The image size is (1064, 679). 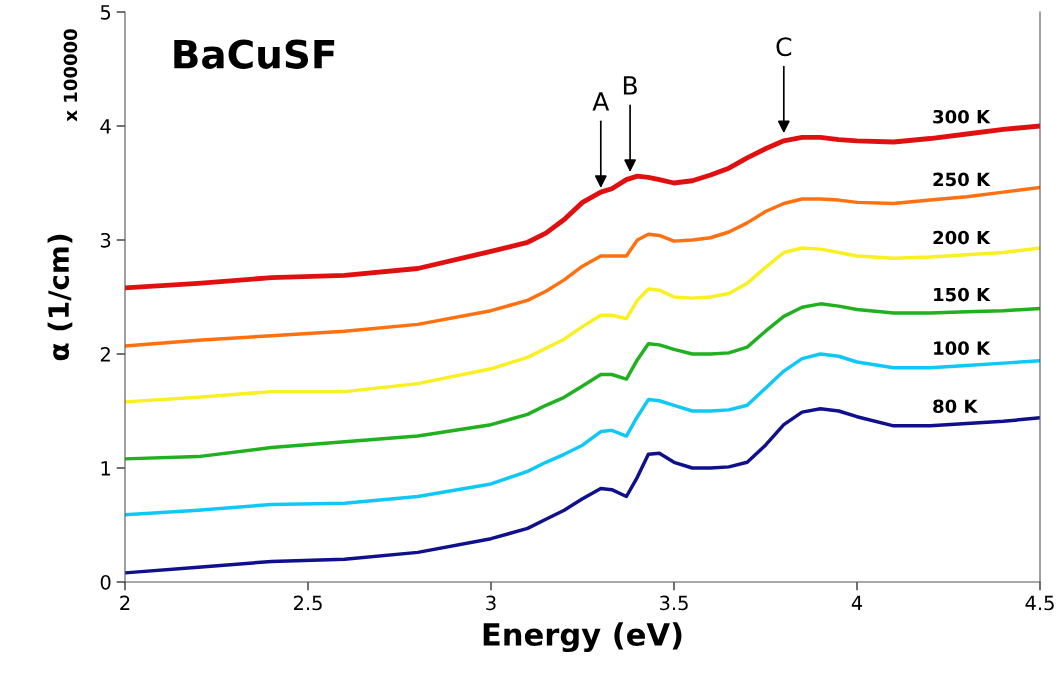 I want to click on y-tick-label: 4, so click(x=105, y=126).